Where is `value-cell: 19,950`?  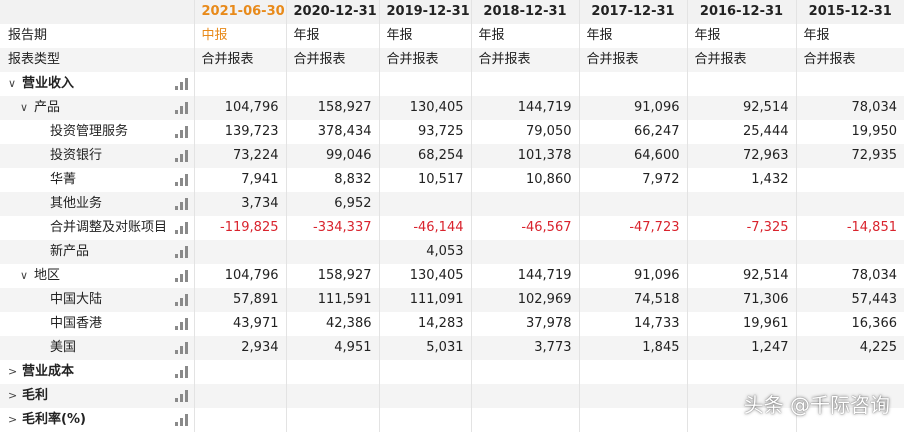
value-cell: 19,950 is located at coordinates (849, 132).